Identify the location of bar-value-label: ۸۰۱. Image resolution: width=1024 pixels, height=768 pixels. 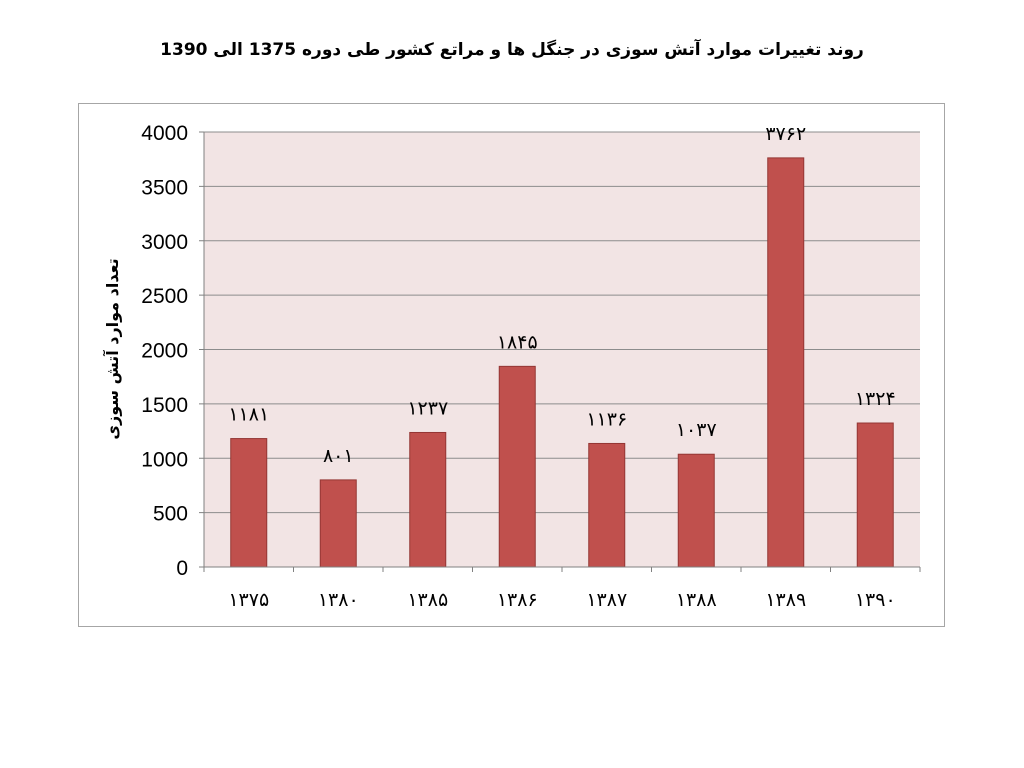
(338, 456).